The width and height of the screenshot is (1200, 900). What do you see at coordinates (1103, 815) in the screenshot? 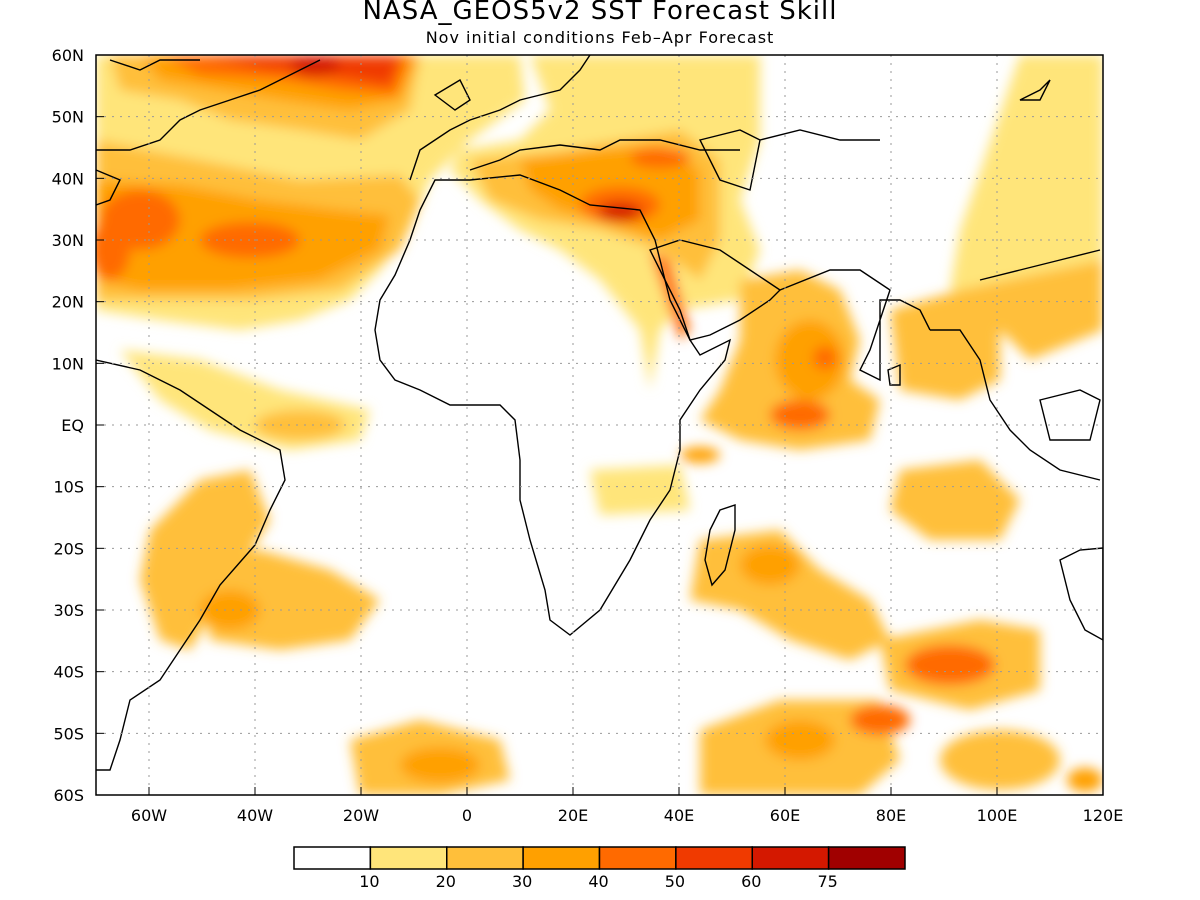
I see `lon-tick-label: 120E` at bounding box center [1103, 815].